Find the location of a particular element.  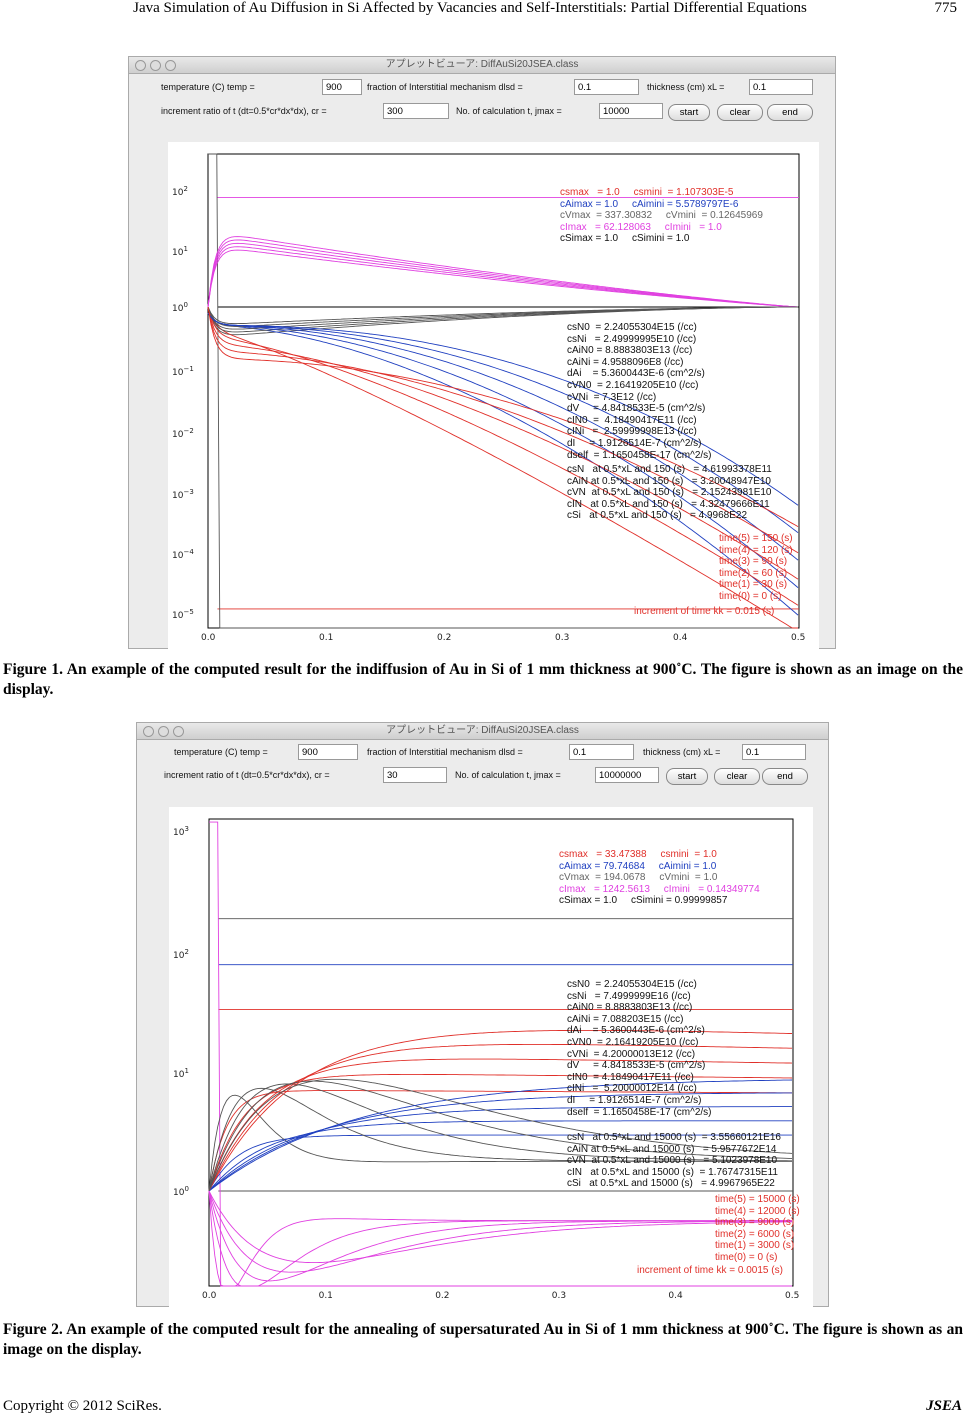

time-legend-entry: time(5) = 15000 (s) is located at coordinates (757, 1199).